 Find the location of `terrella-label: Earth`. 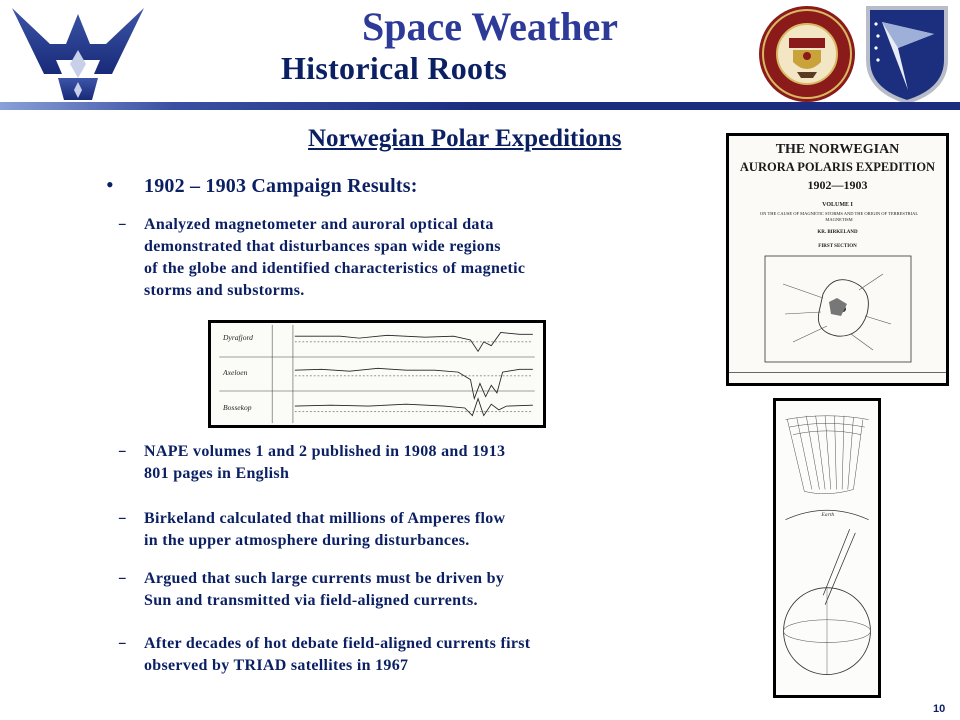

terrella-label: Earth is located at coordinates (827, 515).